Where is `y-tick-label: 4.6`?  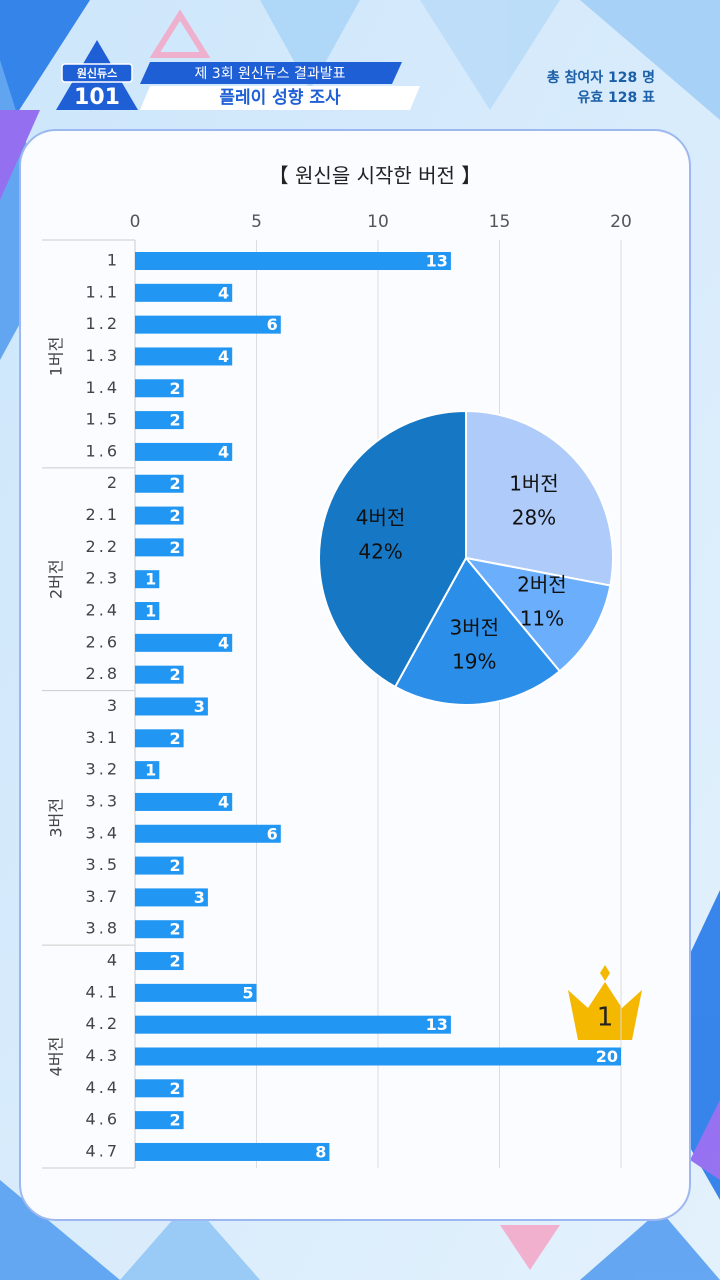 y-tick-label: 4.6 is located at coordinates (103, 1119).